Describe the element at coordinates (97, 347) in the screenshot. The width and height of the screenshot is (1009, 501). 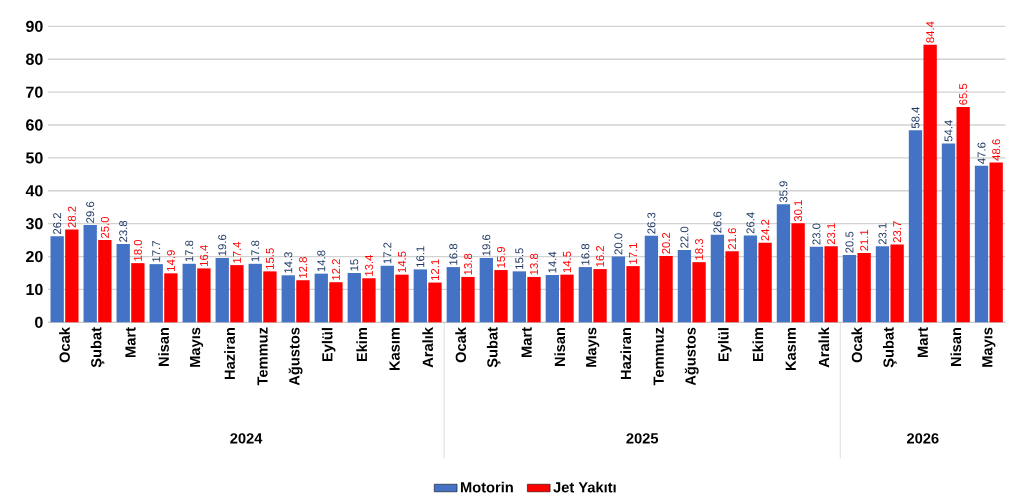
I see `x-tick-label: Şubat` at that location.